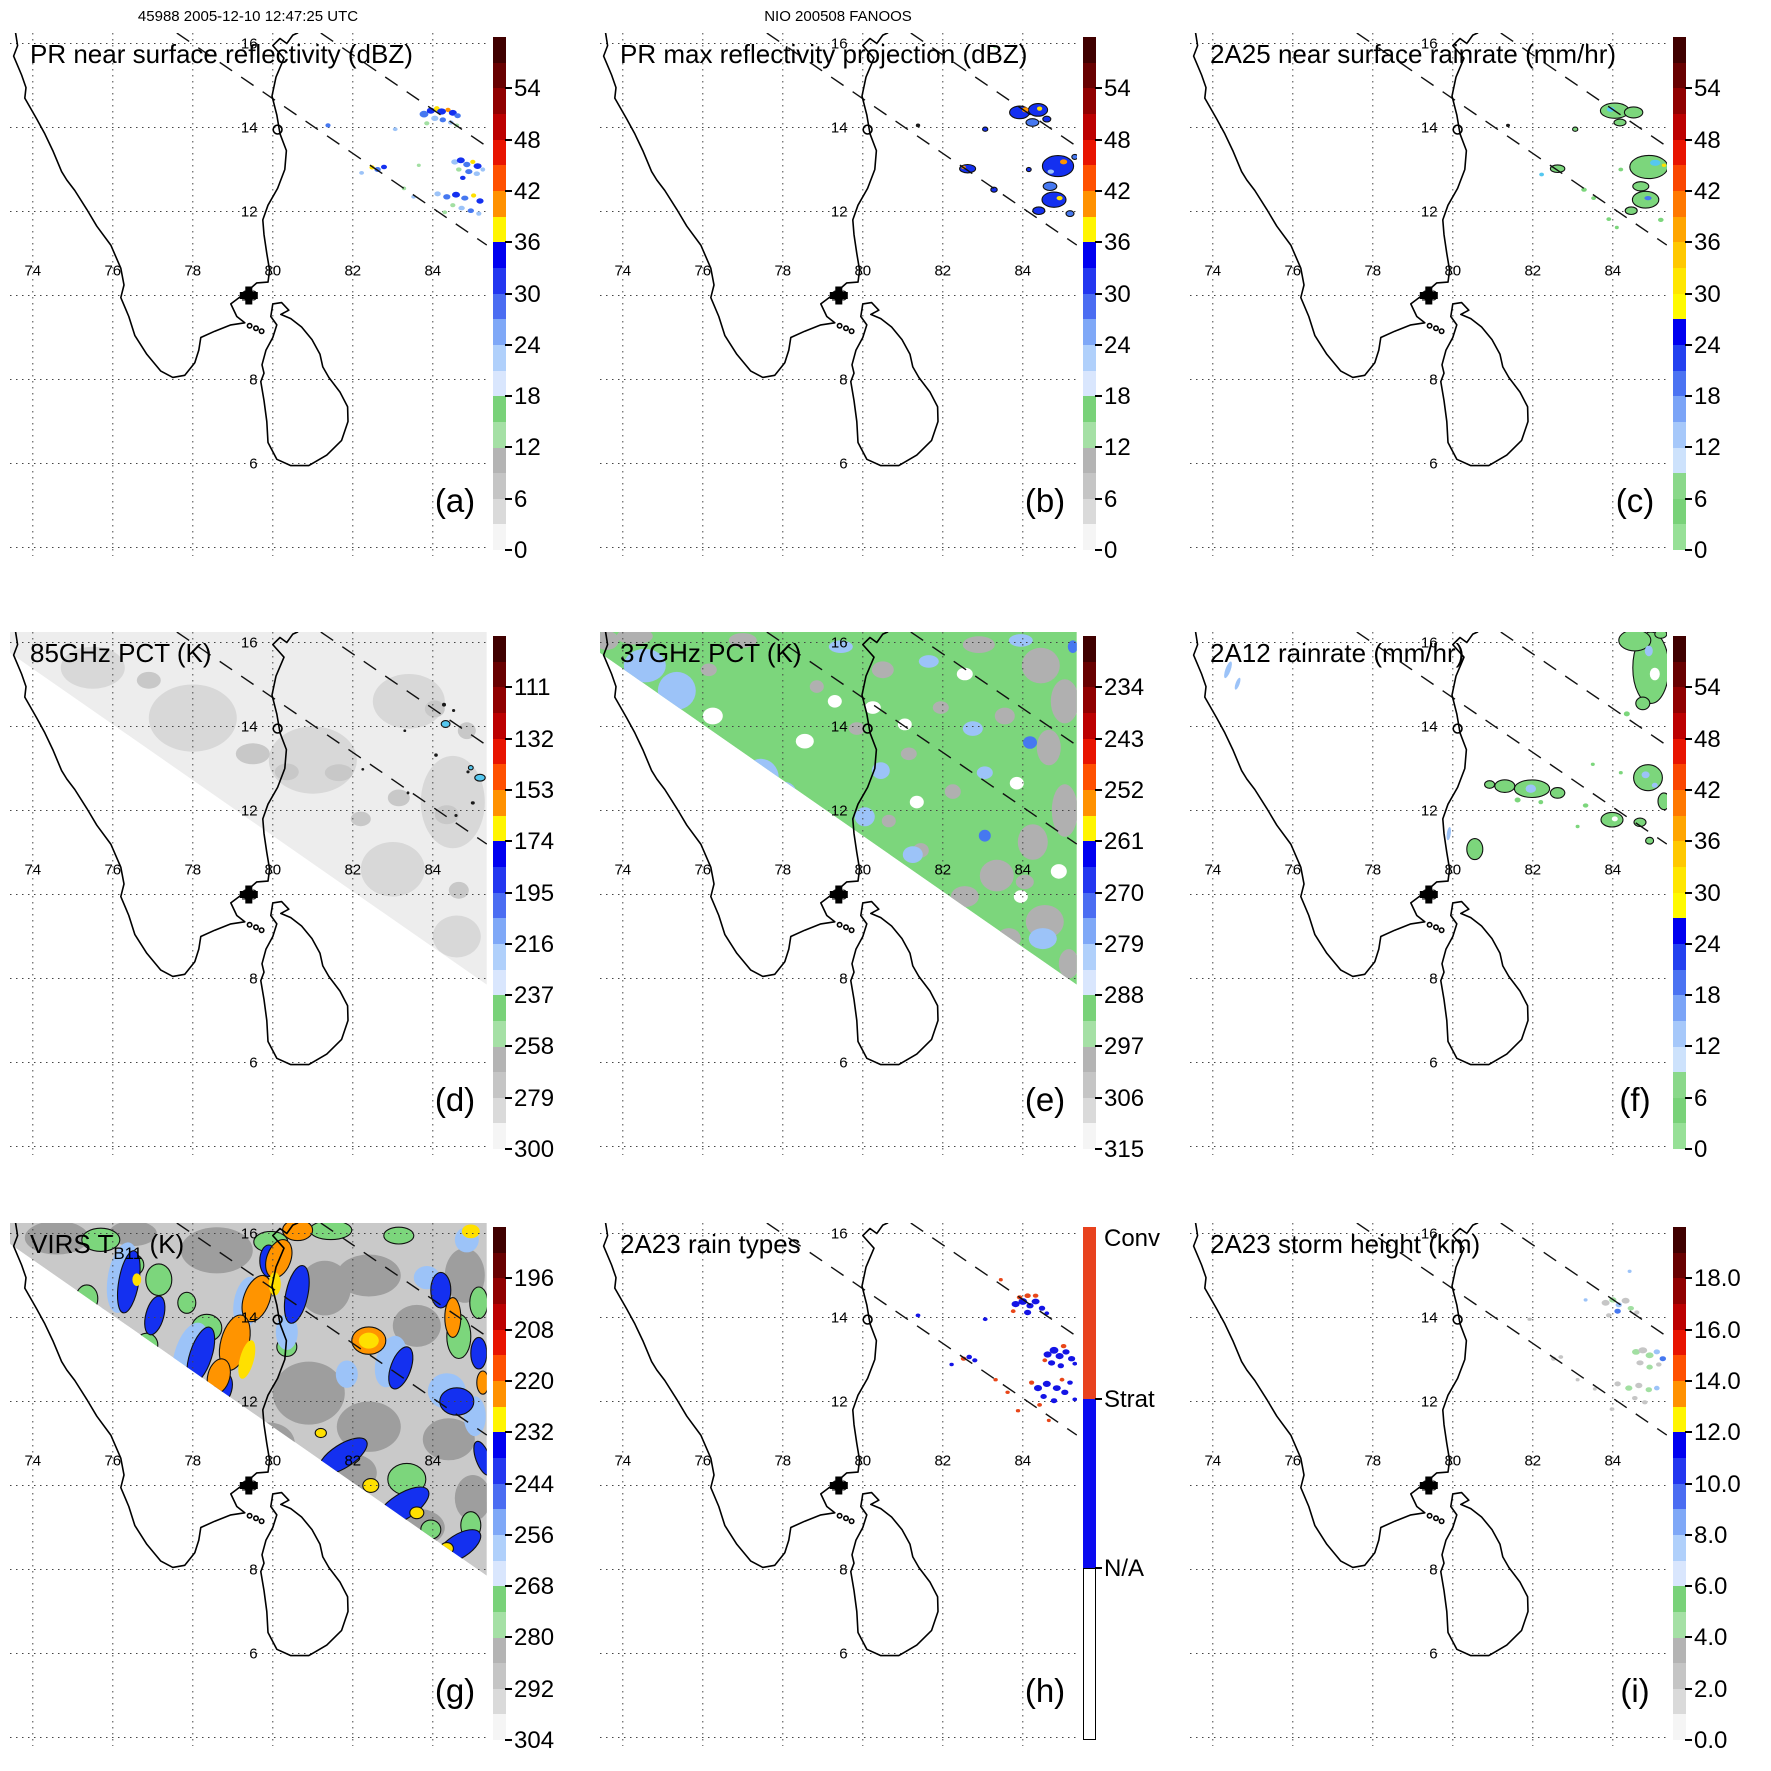 The height and width of the screenshot is (1771, 1771). What do you see at coordinates (1717, 1279) in the screenshot?
I see `colorbar-tick-label: 18.0` at bounding box center [1717, 1279].